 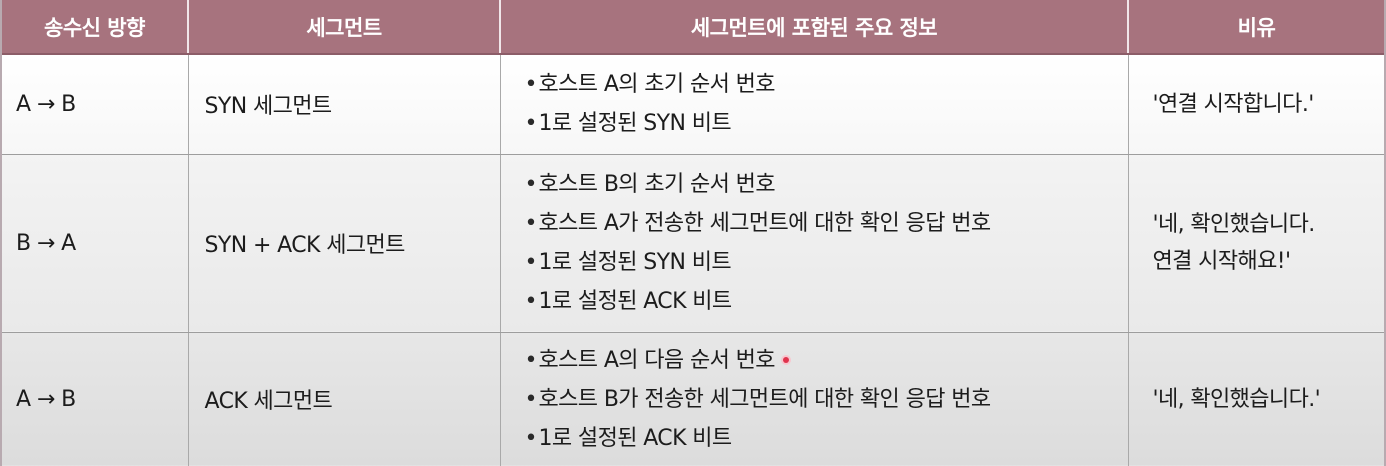 What do you see at coordinates (1222, 261) in the screenshot?
I see `reason-line: 연결 시작해요!'` at bounding box center [1222, 261].